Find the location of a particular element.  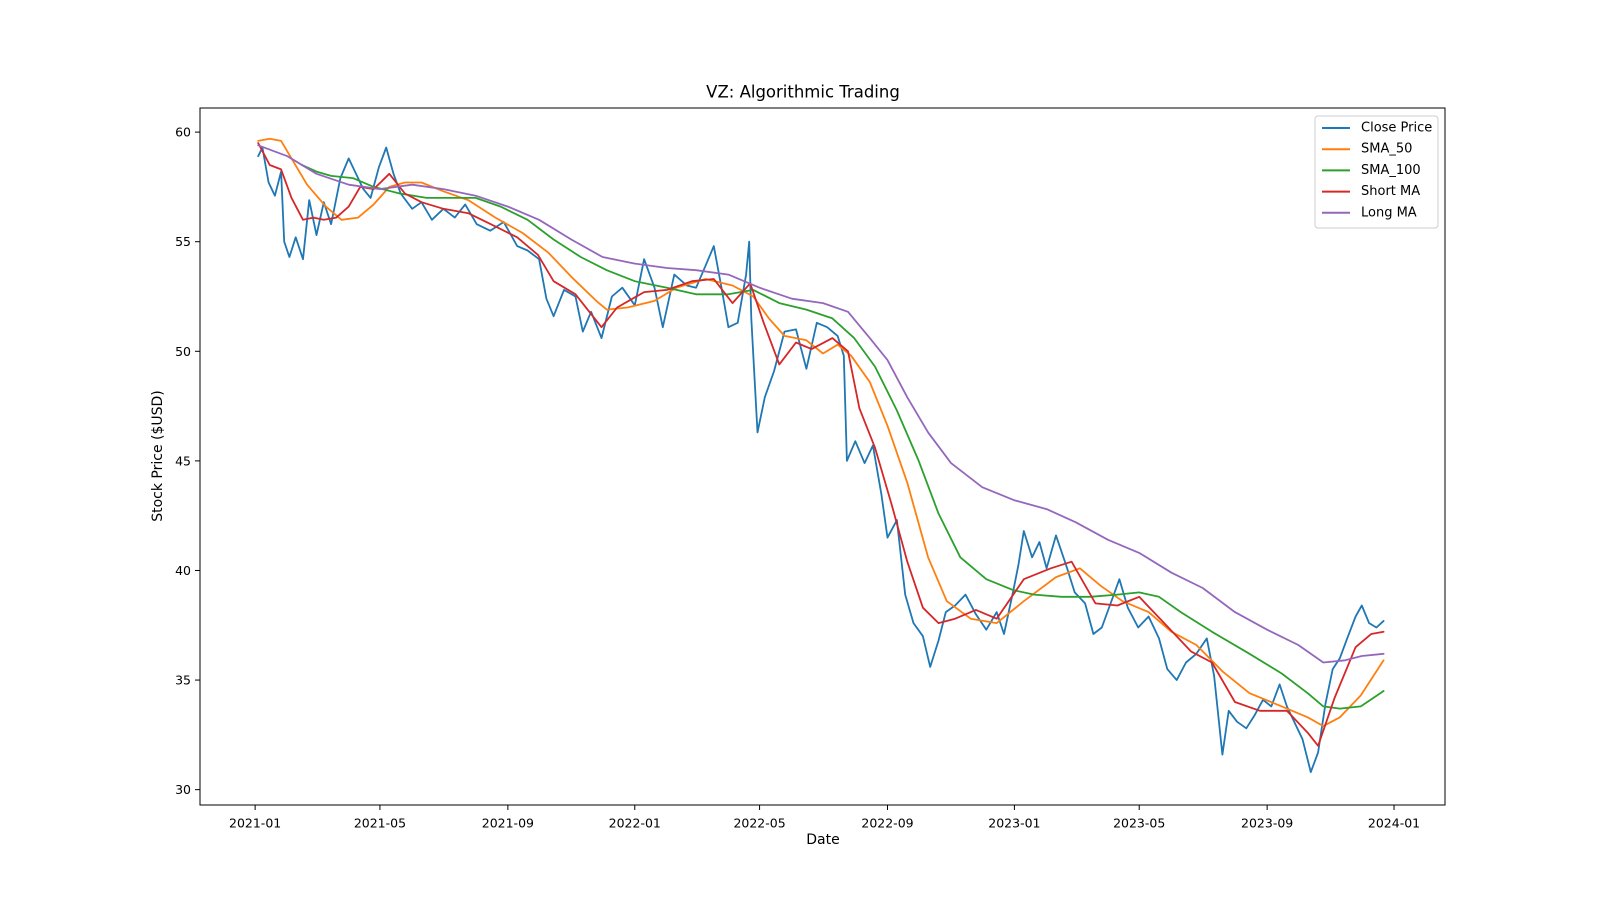

x-tick-label: 2022-09 is located at coordinates (887, 823).